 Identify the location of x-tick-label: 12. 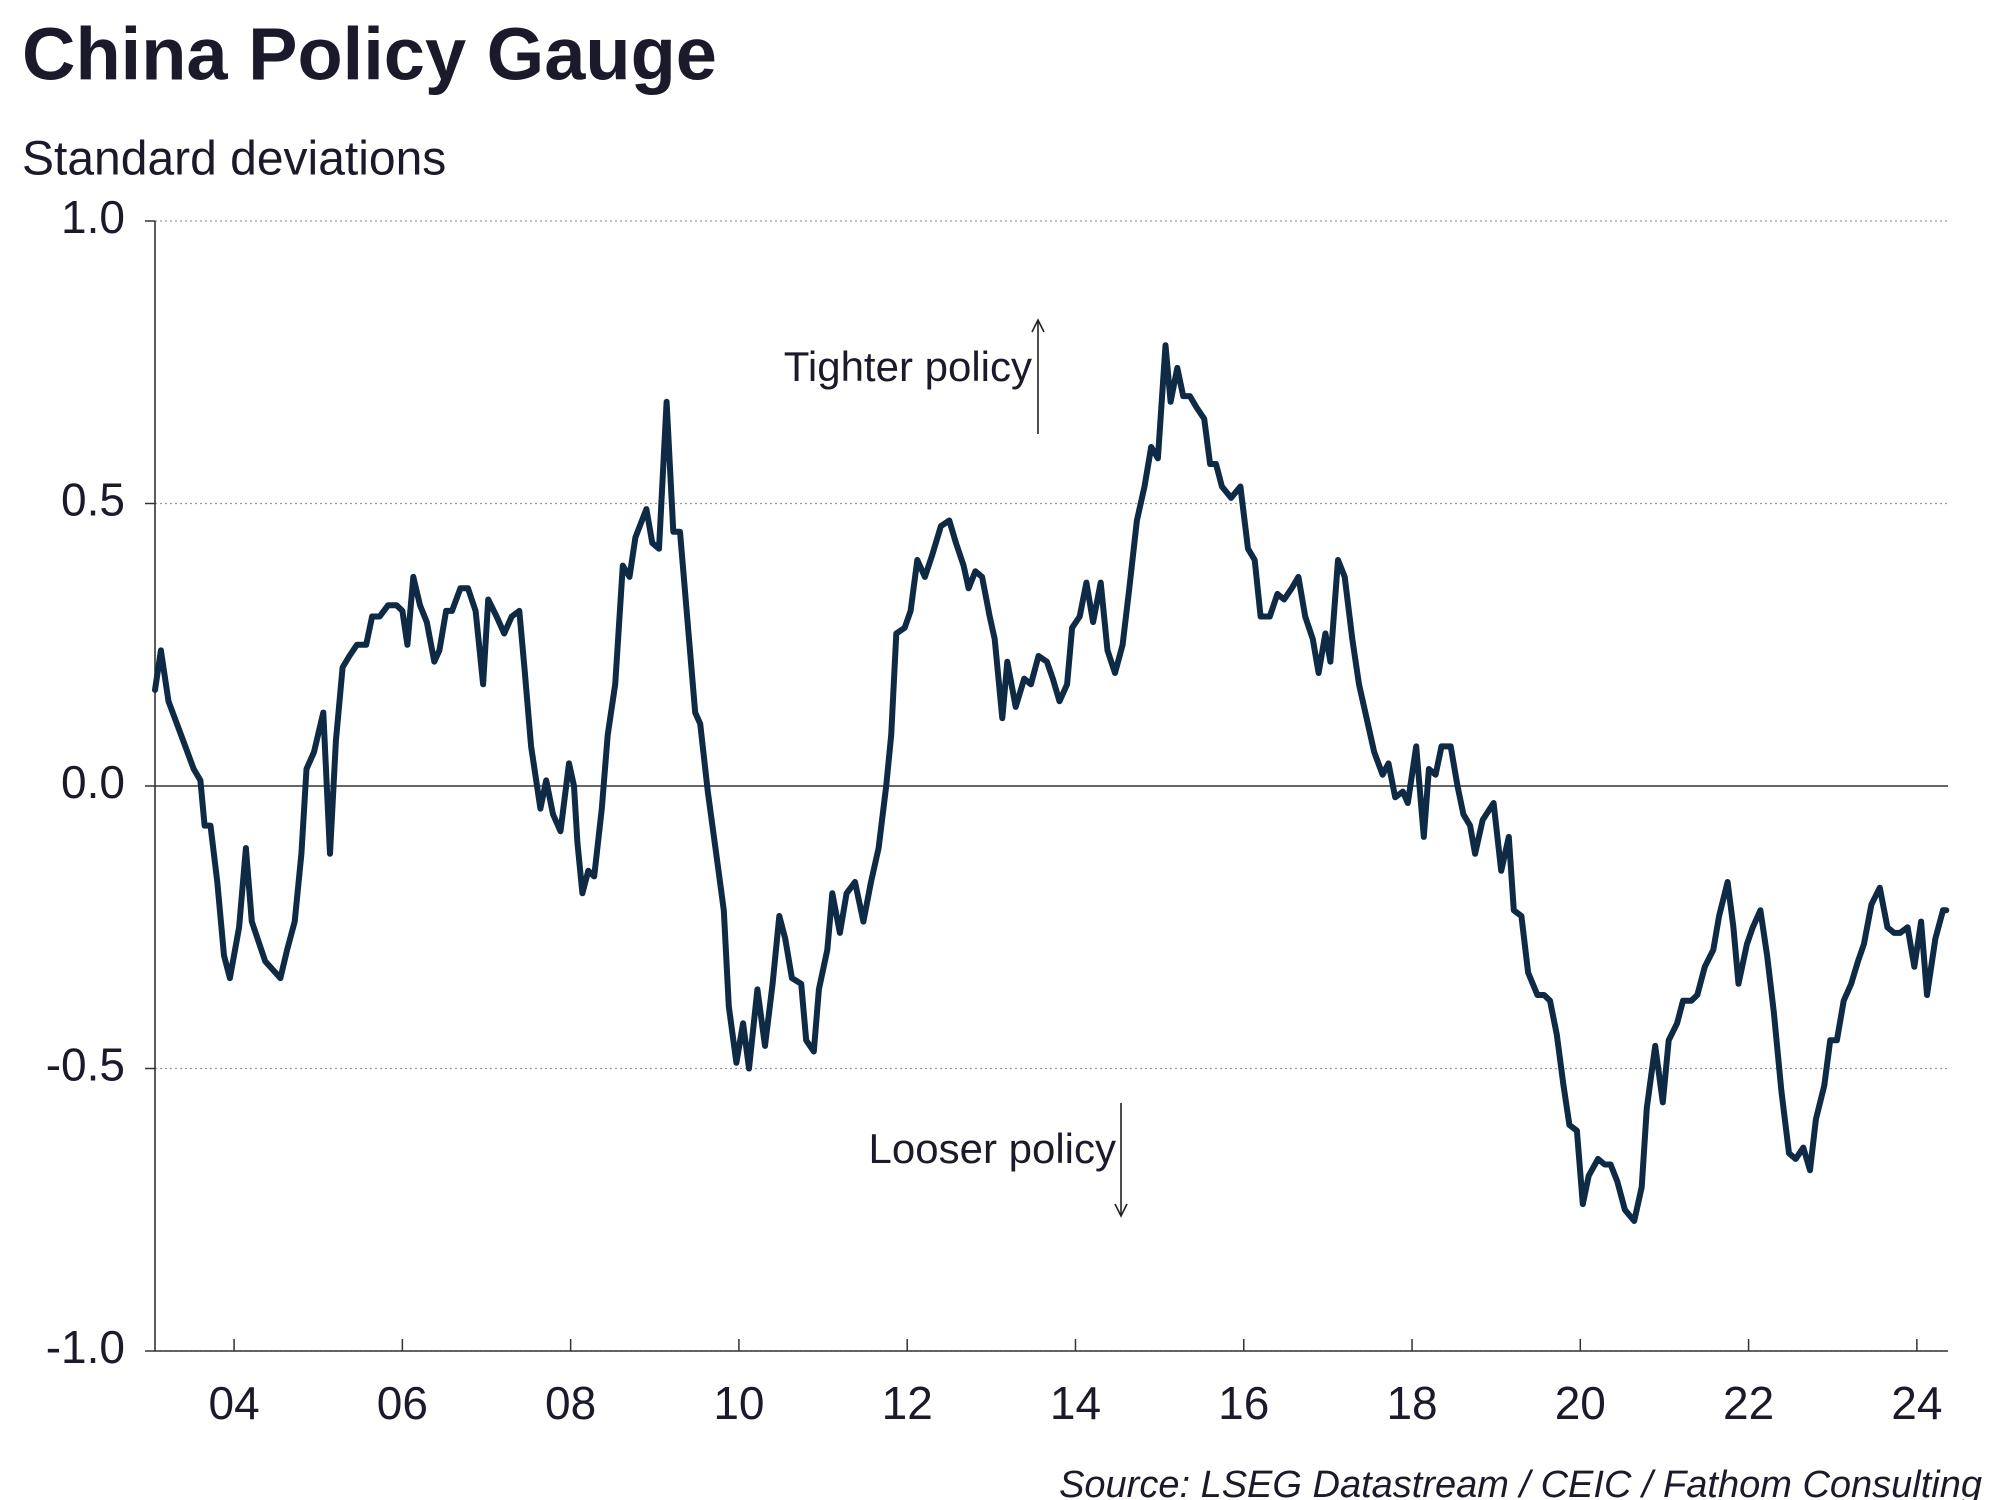
(907, 1403).